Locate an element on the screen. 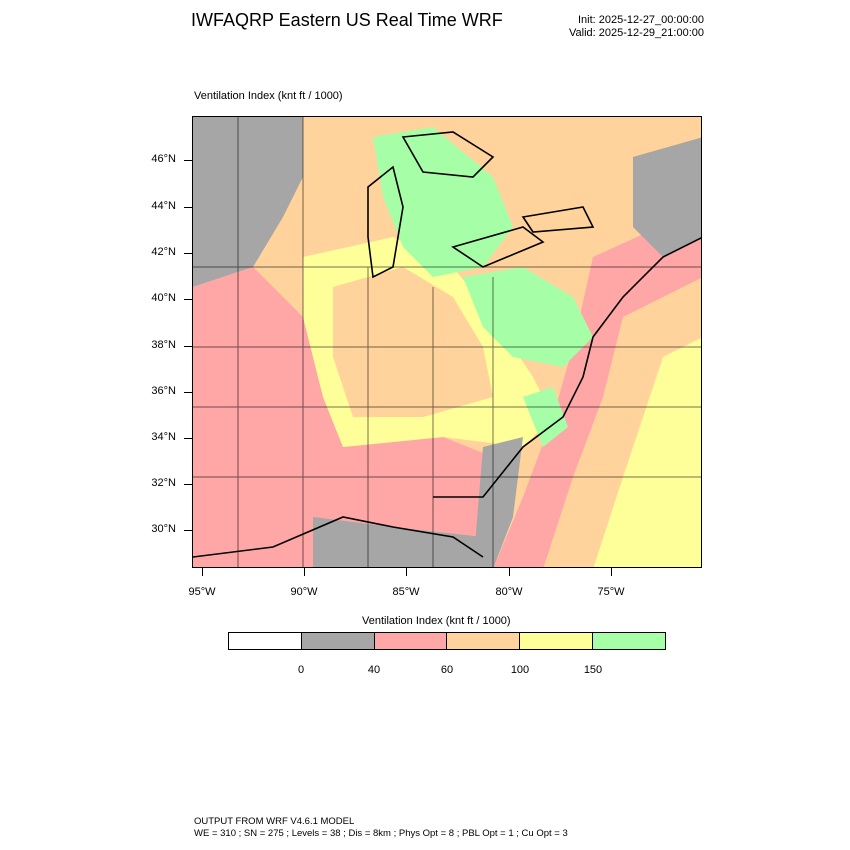 Image resolution: width=850 pixels, height=850 pixels. carolina-green-region is located at coordinates (545, 417).